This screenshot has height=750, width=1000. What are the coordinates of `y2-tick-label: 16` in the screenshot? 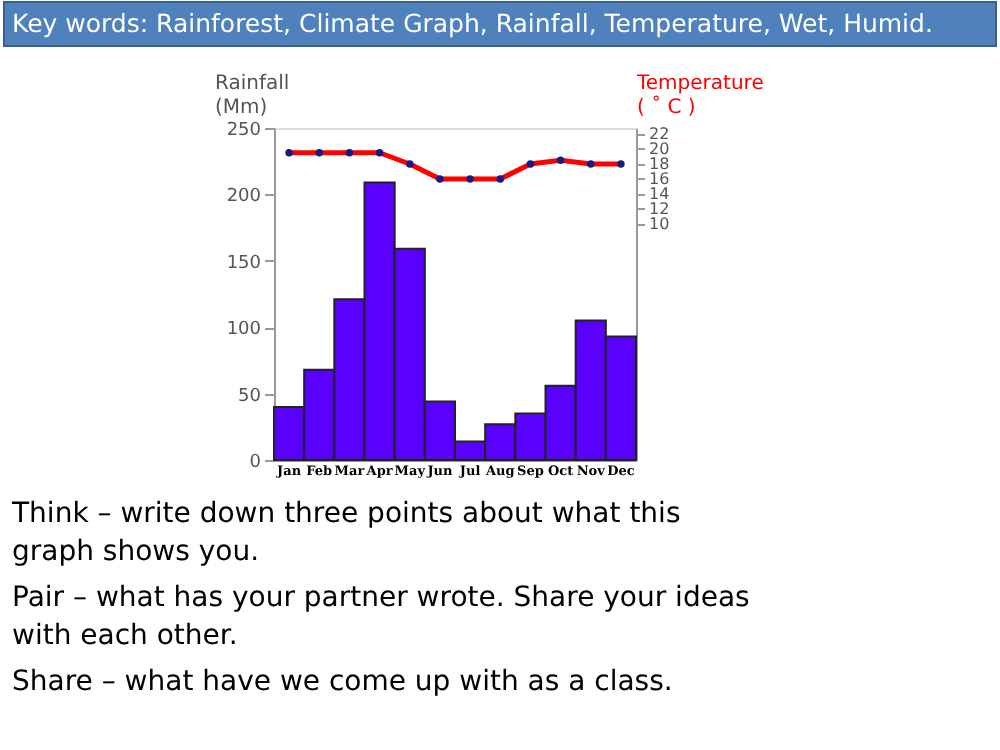 It's located at (659, 178).